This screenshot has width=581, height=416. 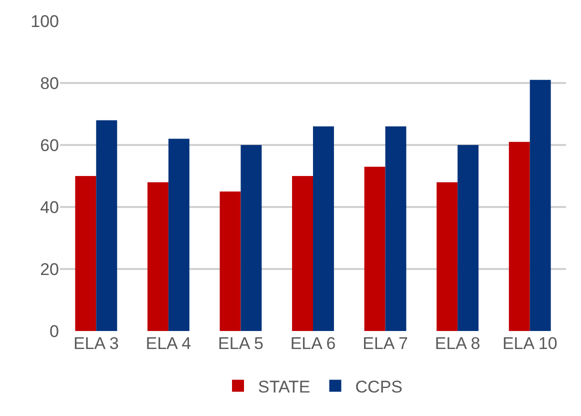 What do you see at coordinates (284, 386) in the screenshot?
I see `legend-label: STATE` at bounding box center [284, 386].